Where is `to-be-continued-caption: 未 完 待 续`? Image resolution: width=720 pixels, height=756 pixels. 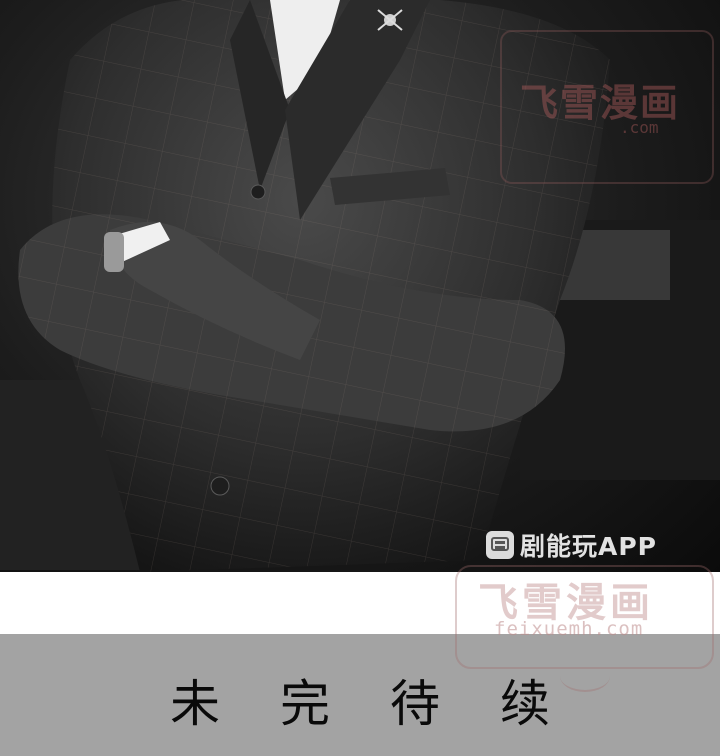 to-be-continued-caption: 未 完 待 续 is located at coordinates (360, 700).